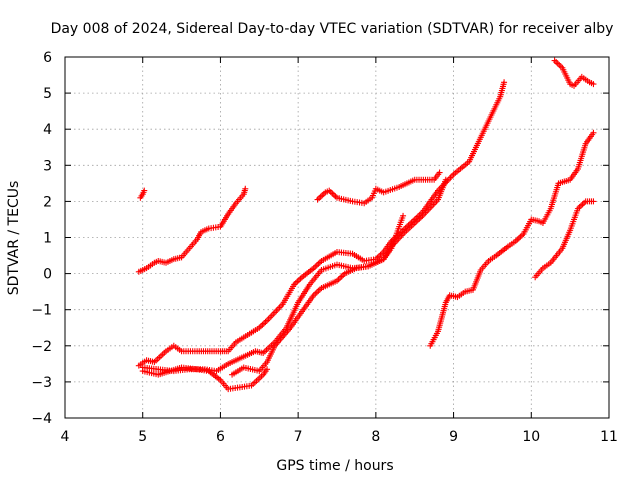  I want to click on x-tick-label: 4, so click(65, 437).